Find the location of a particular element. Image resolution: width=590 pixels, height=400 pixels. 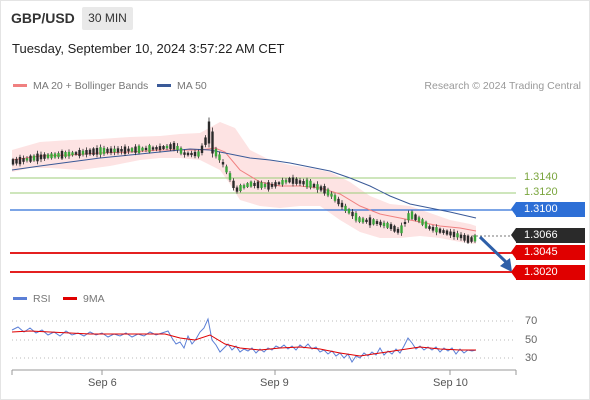

support-1-label: 1.3045 is located at coordinates (548, 252).